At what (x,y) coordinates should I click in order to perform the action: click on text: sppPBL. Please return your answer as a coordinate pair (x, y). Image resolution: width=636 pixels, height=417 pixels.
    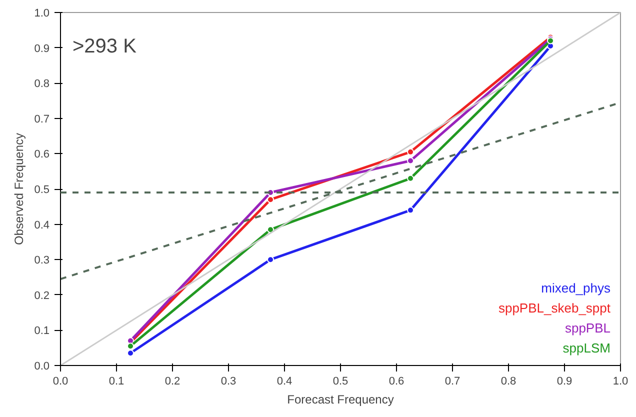
    Looking at the image, I should click on (587, 328).